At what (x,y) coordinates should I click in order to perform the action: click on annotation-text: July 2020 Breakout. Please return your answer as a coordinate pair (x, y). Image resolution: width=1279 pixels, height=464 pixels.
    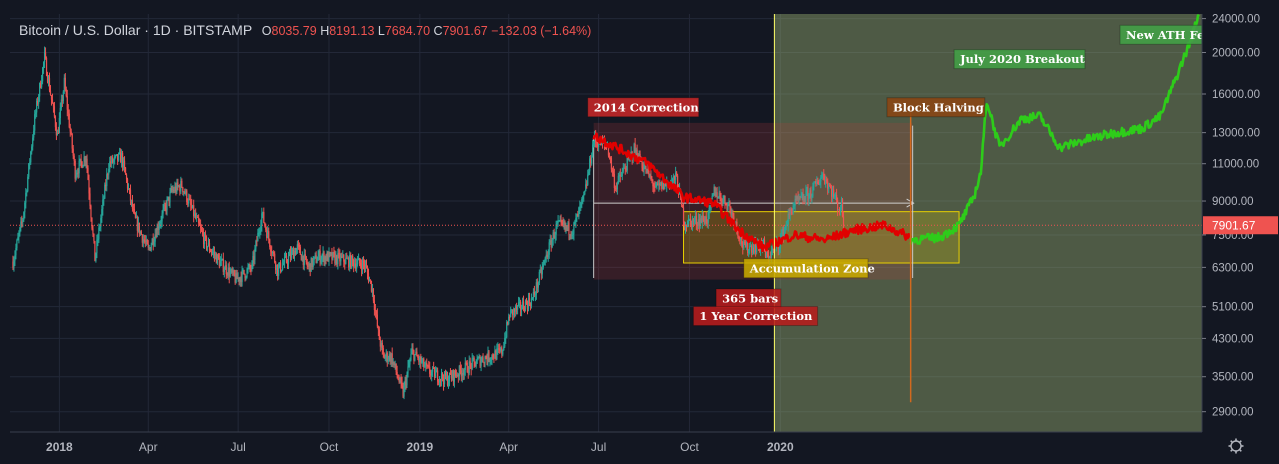
    Looking at the image, I should click on (1022, 59).